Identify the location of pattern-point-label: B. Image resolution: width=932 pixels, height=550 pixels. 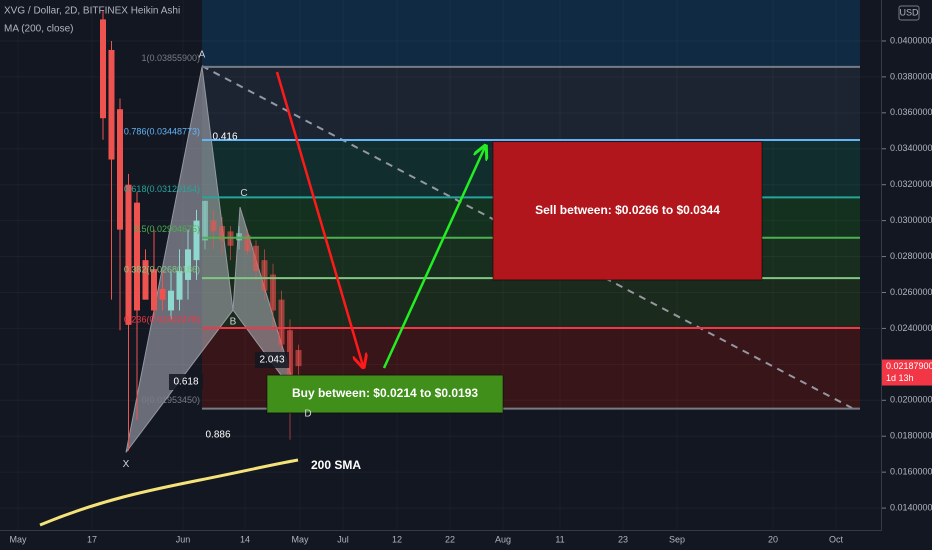
(233, 322).